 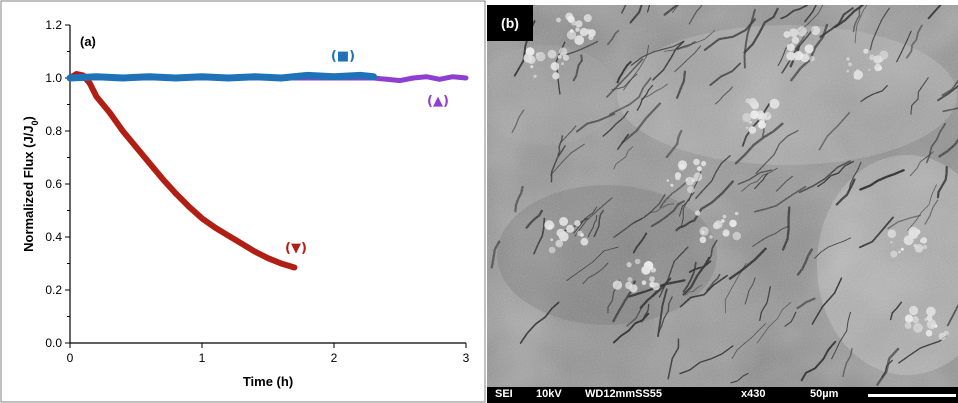 I want to click on y-tick-label: 0.2, so click(x=53, y=290).